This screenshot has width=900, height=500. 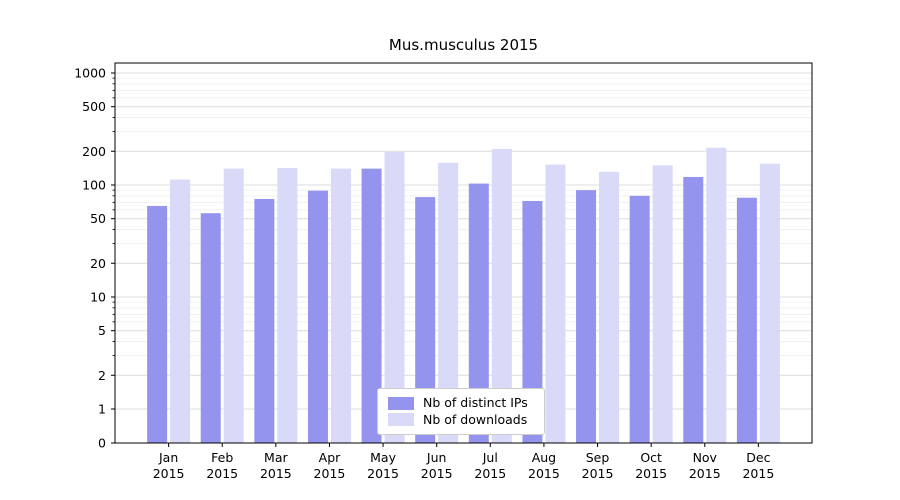 What do you see at coordinates (401, 420) in the screenshot?
I see `legend-swatch-downloads` at bounding box center [401, 420].